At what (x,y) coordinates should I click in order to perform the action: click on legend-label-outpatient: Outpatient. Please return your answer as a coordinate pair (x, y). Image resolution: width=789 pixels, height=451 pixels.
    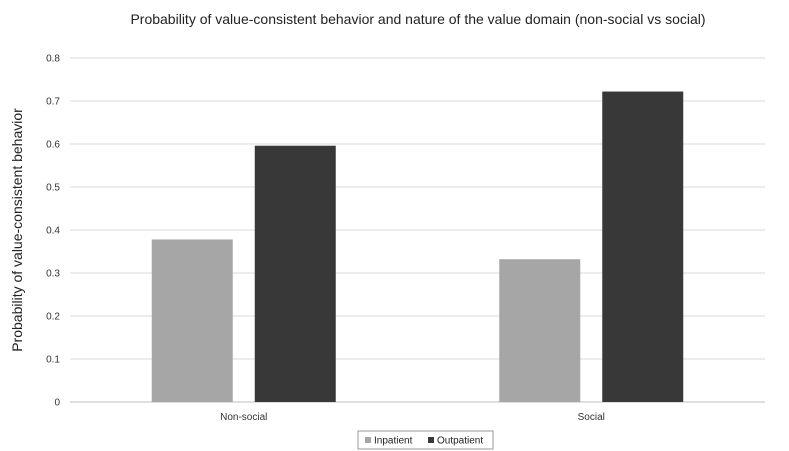
    Looking at the image, I should click on (460, 441).